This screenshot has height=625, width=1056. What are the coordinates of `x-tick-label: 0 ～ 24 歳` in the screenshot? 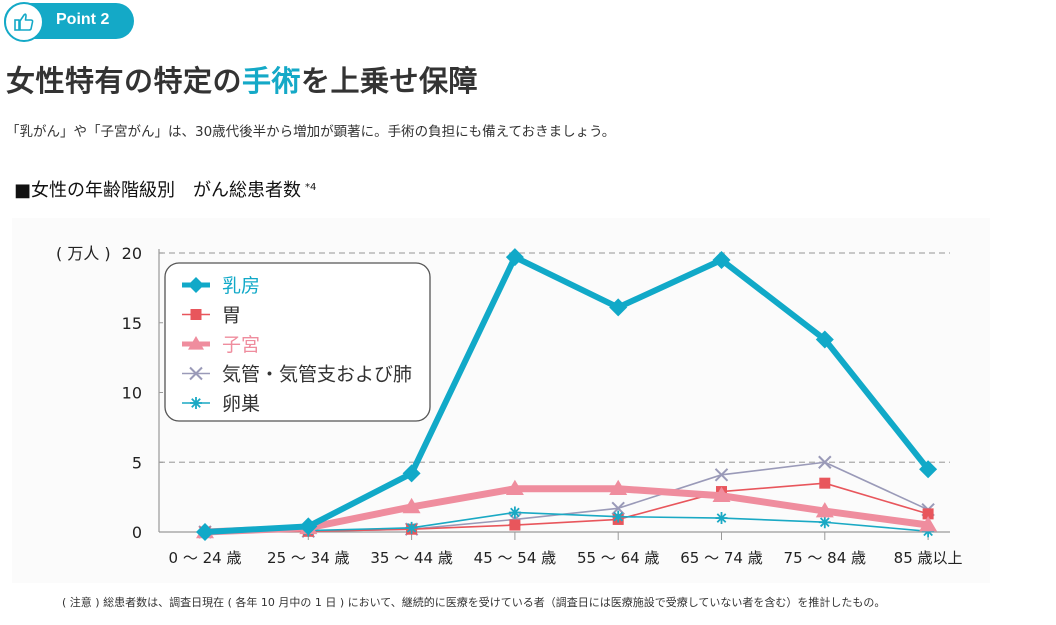 It's located at (205, 558).